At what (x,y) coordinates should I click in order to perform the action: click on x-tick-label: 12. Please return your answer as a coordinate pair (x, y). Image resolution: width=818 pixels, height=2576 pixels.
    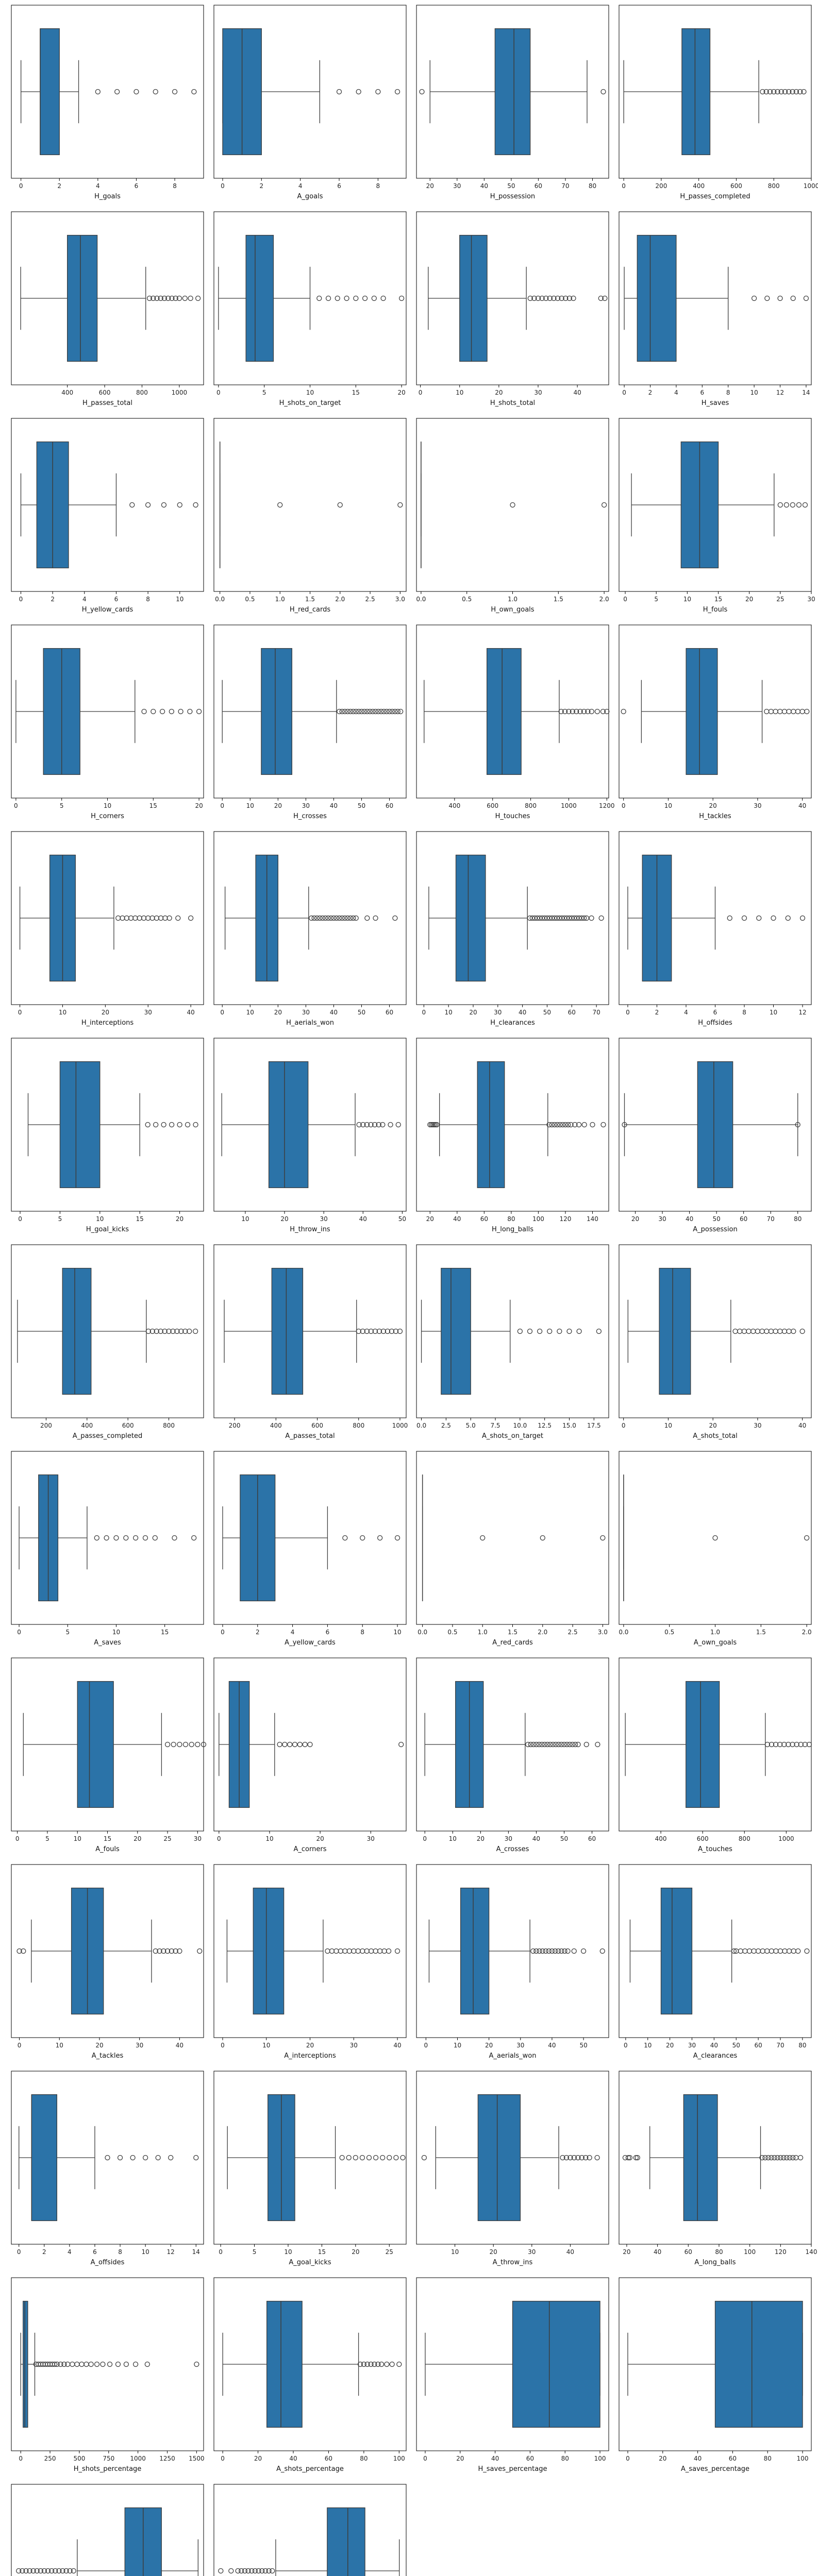
    Looking at the image, I should click on (802, 1012).